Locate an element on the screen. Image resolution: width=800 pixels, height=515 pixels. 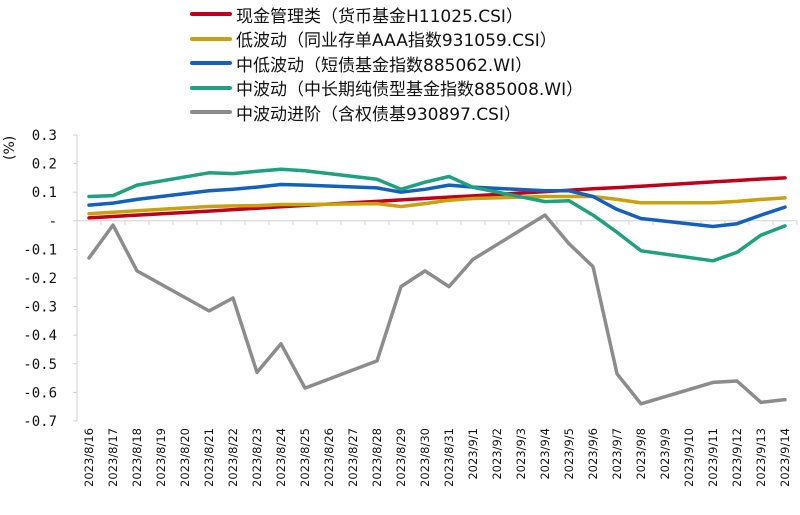
x-tick-label: 2023/8/25 is located at coordinates (305, 457).